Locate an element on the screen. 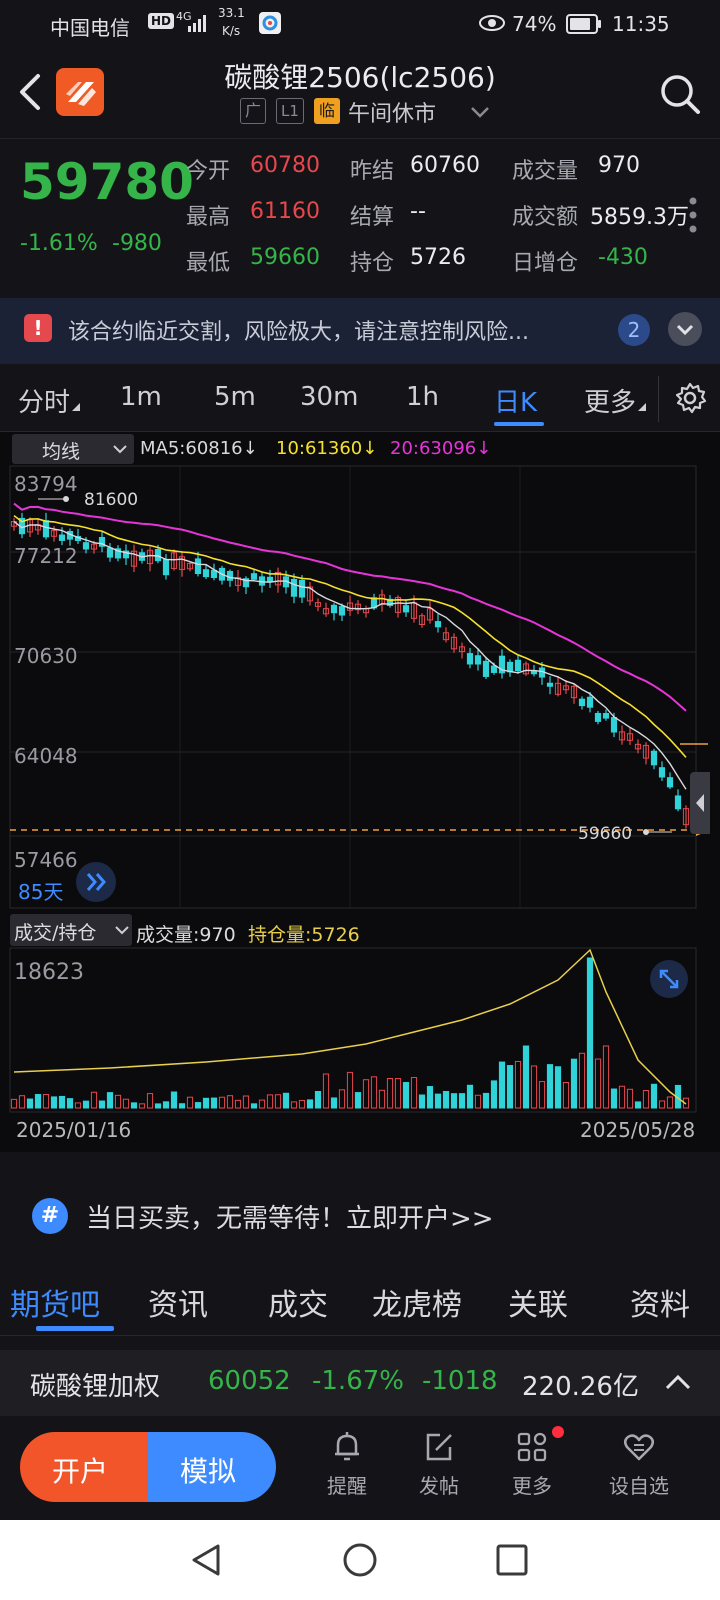 The image size is (720, 1600). more-dots-button is located at coordinates (693, 215).